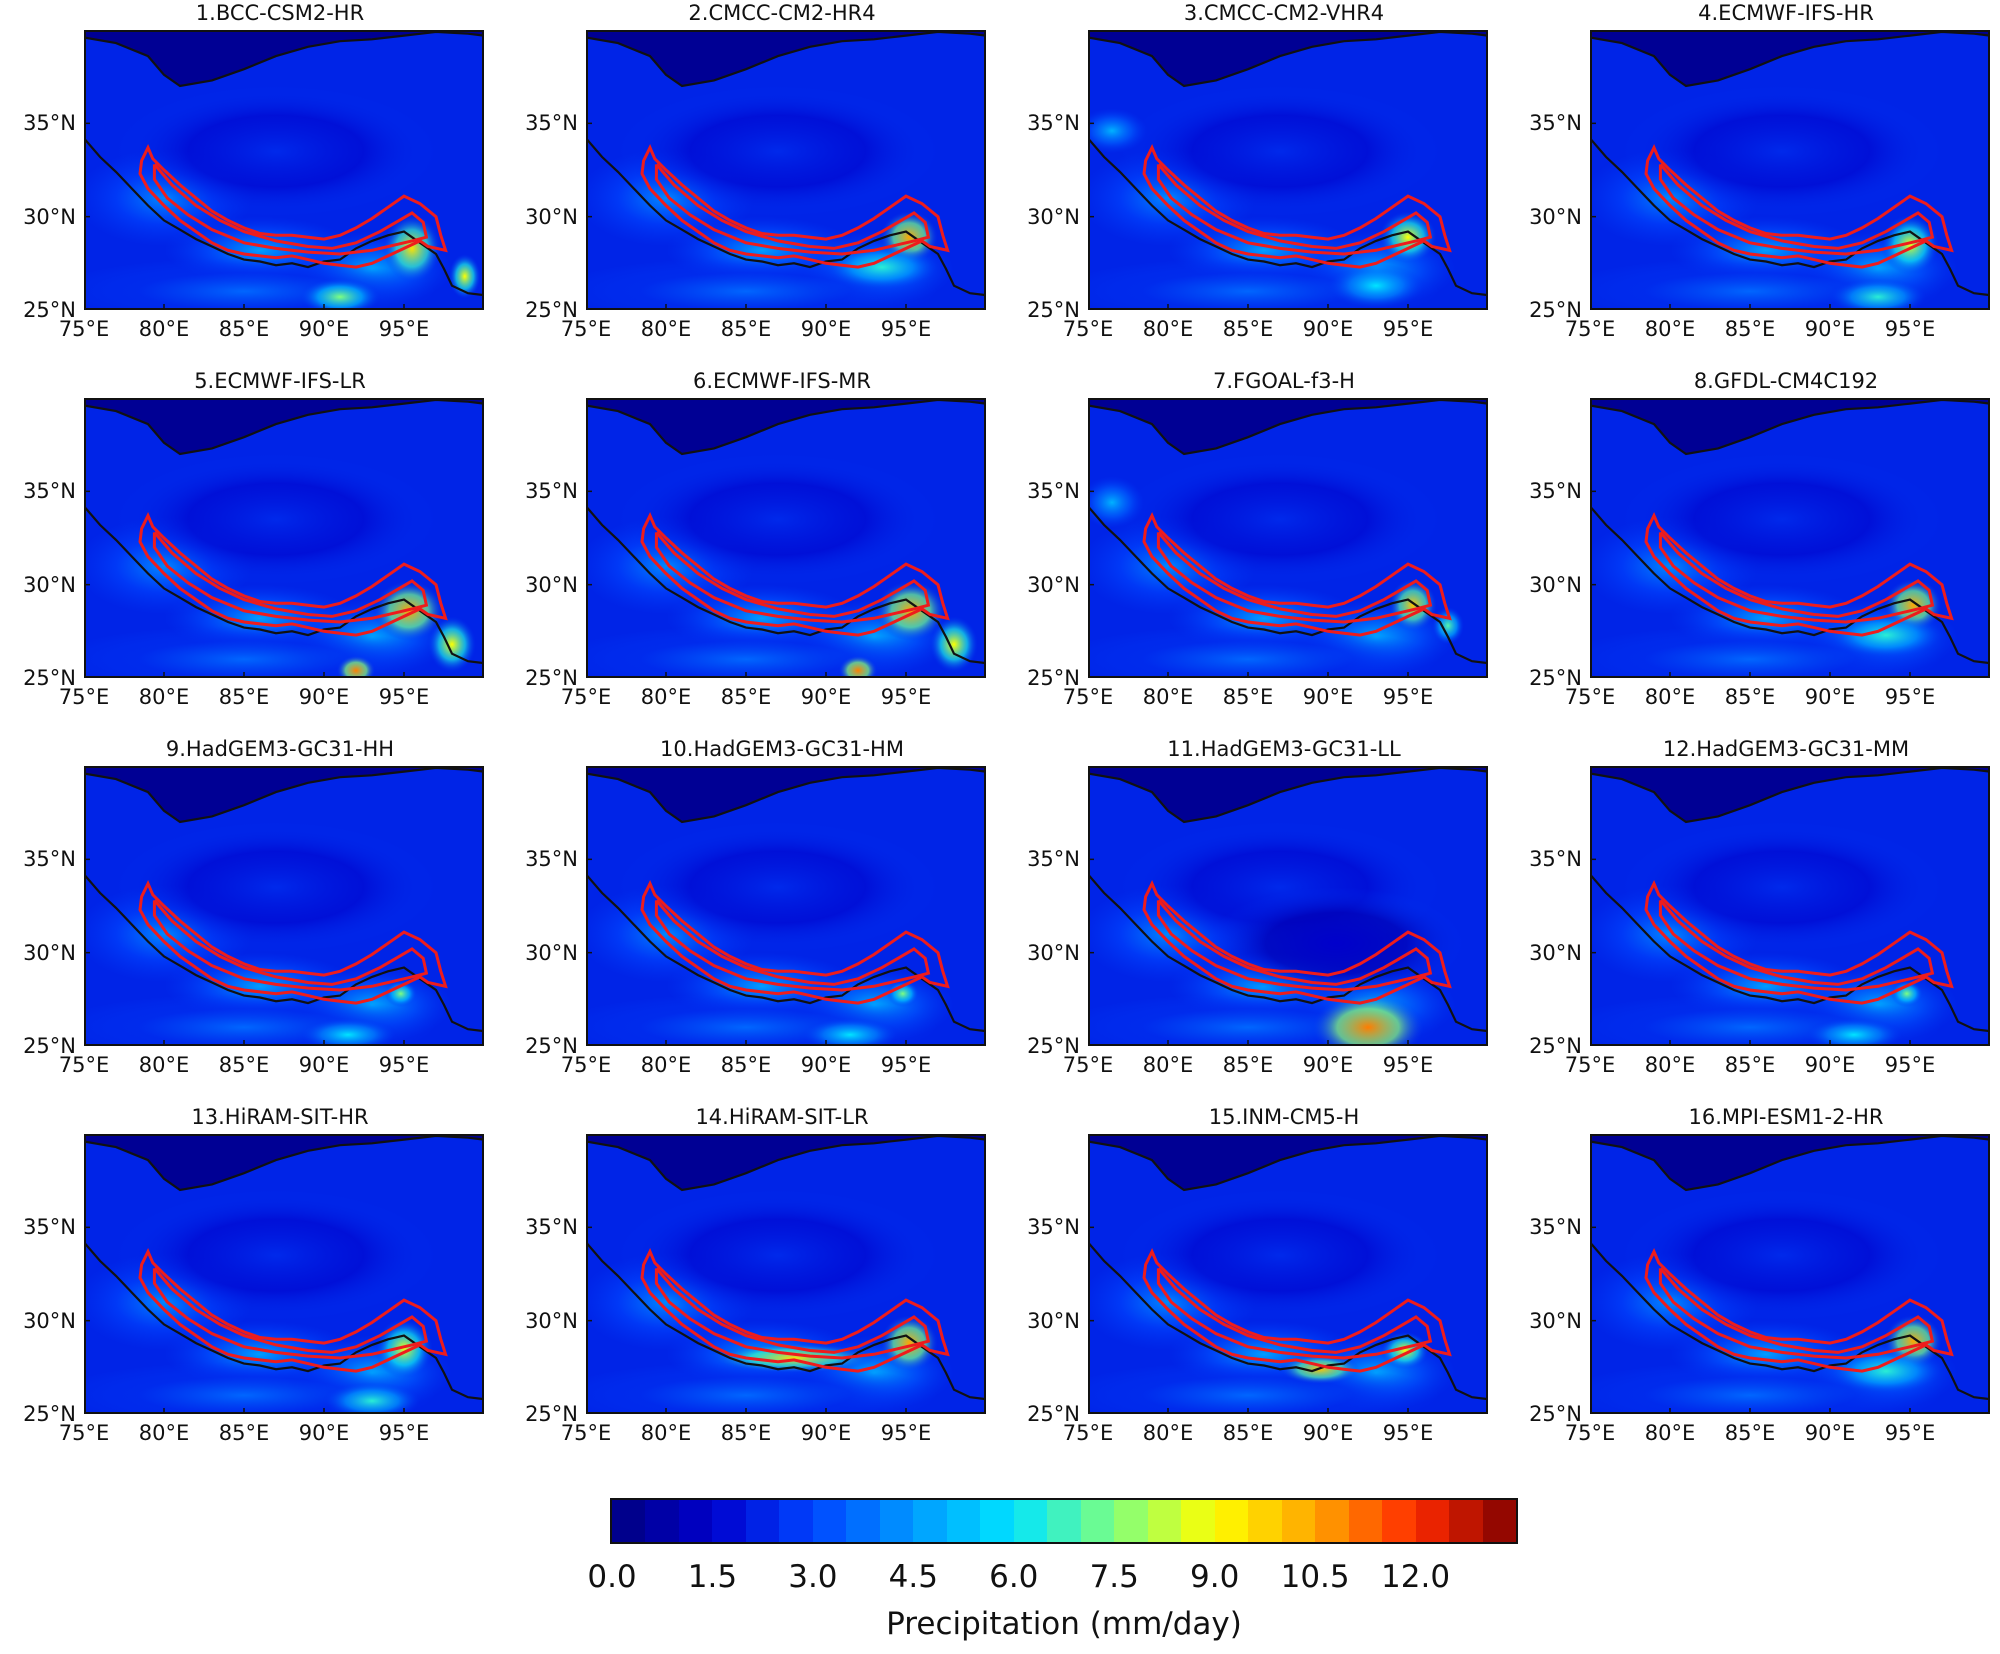 This screenshot has height=1654, width=2000. Describe the element at coordinates (813, 1577) in the screenshot. I see `colorbar-tick-label: 3.0` at that location.